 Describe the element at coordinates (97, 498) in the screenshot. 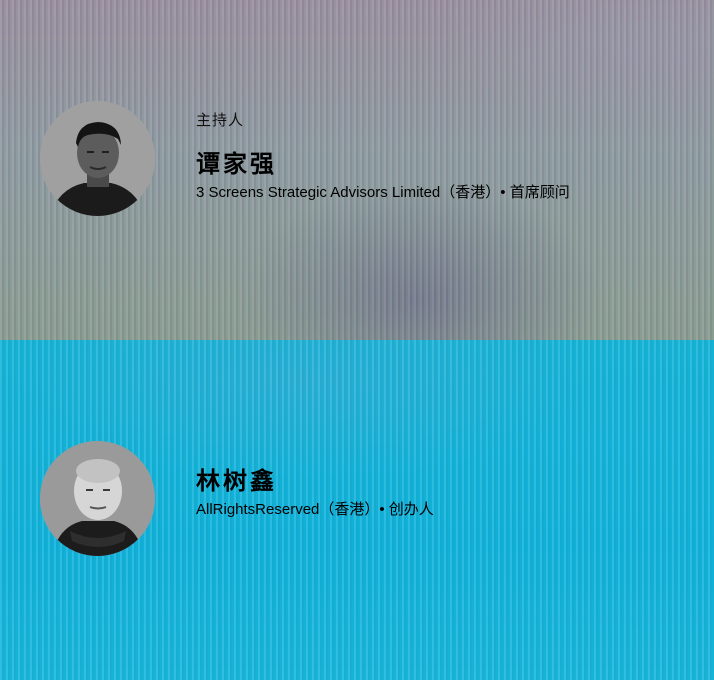

I see `speaker-avatar` at that location.